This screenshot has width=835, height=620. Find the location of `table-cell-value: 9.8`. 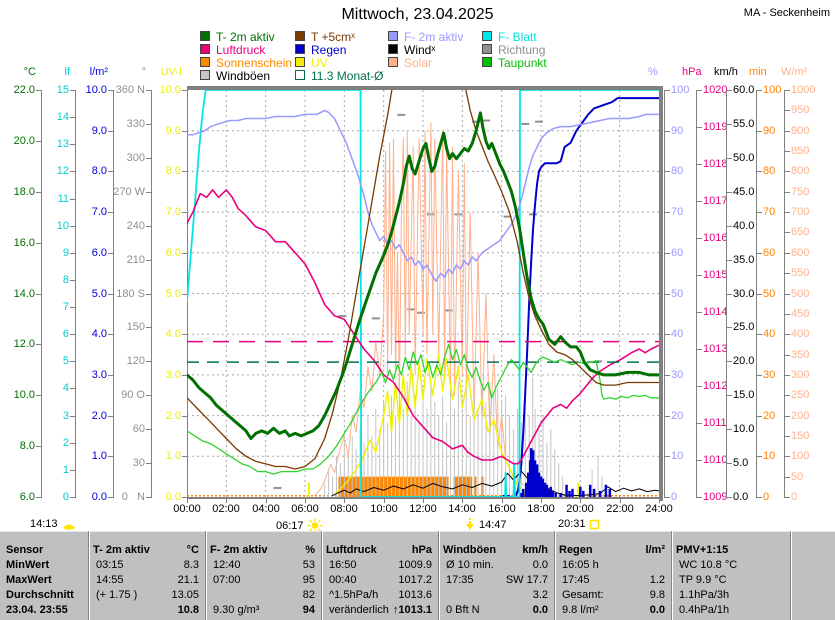

table-cell-value: 9.8 is located at coordinates (657, 595).